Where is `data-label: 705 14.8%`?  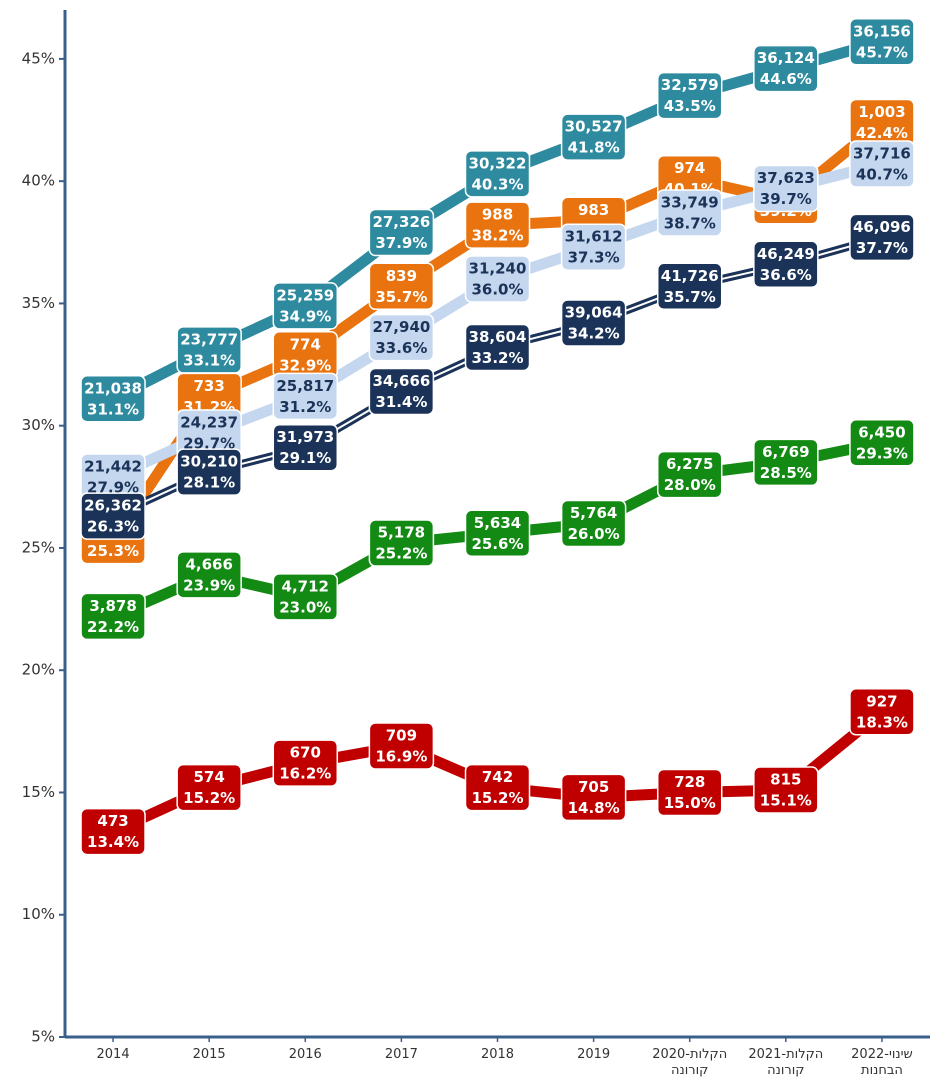
data-label: 705 14.8% is located at coordinates (593, 797).